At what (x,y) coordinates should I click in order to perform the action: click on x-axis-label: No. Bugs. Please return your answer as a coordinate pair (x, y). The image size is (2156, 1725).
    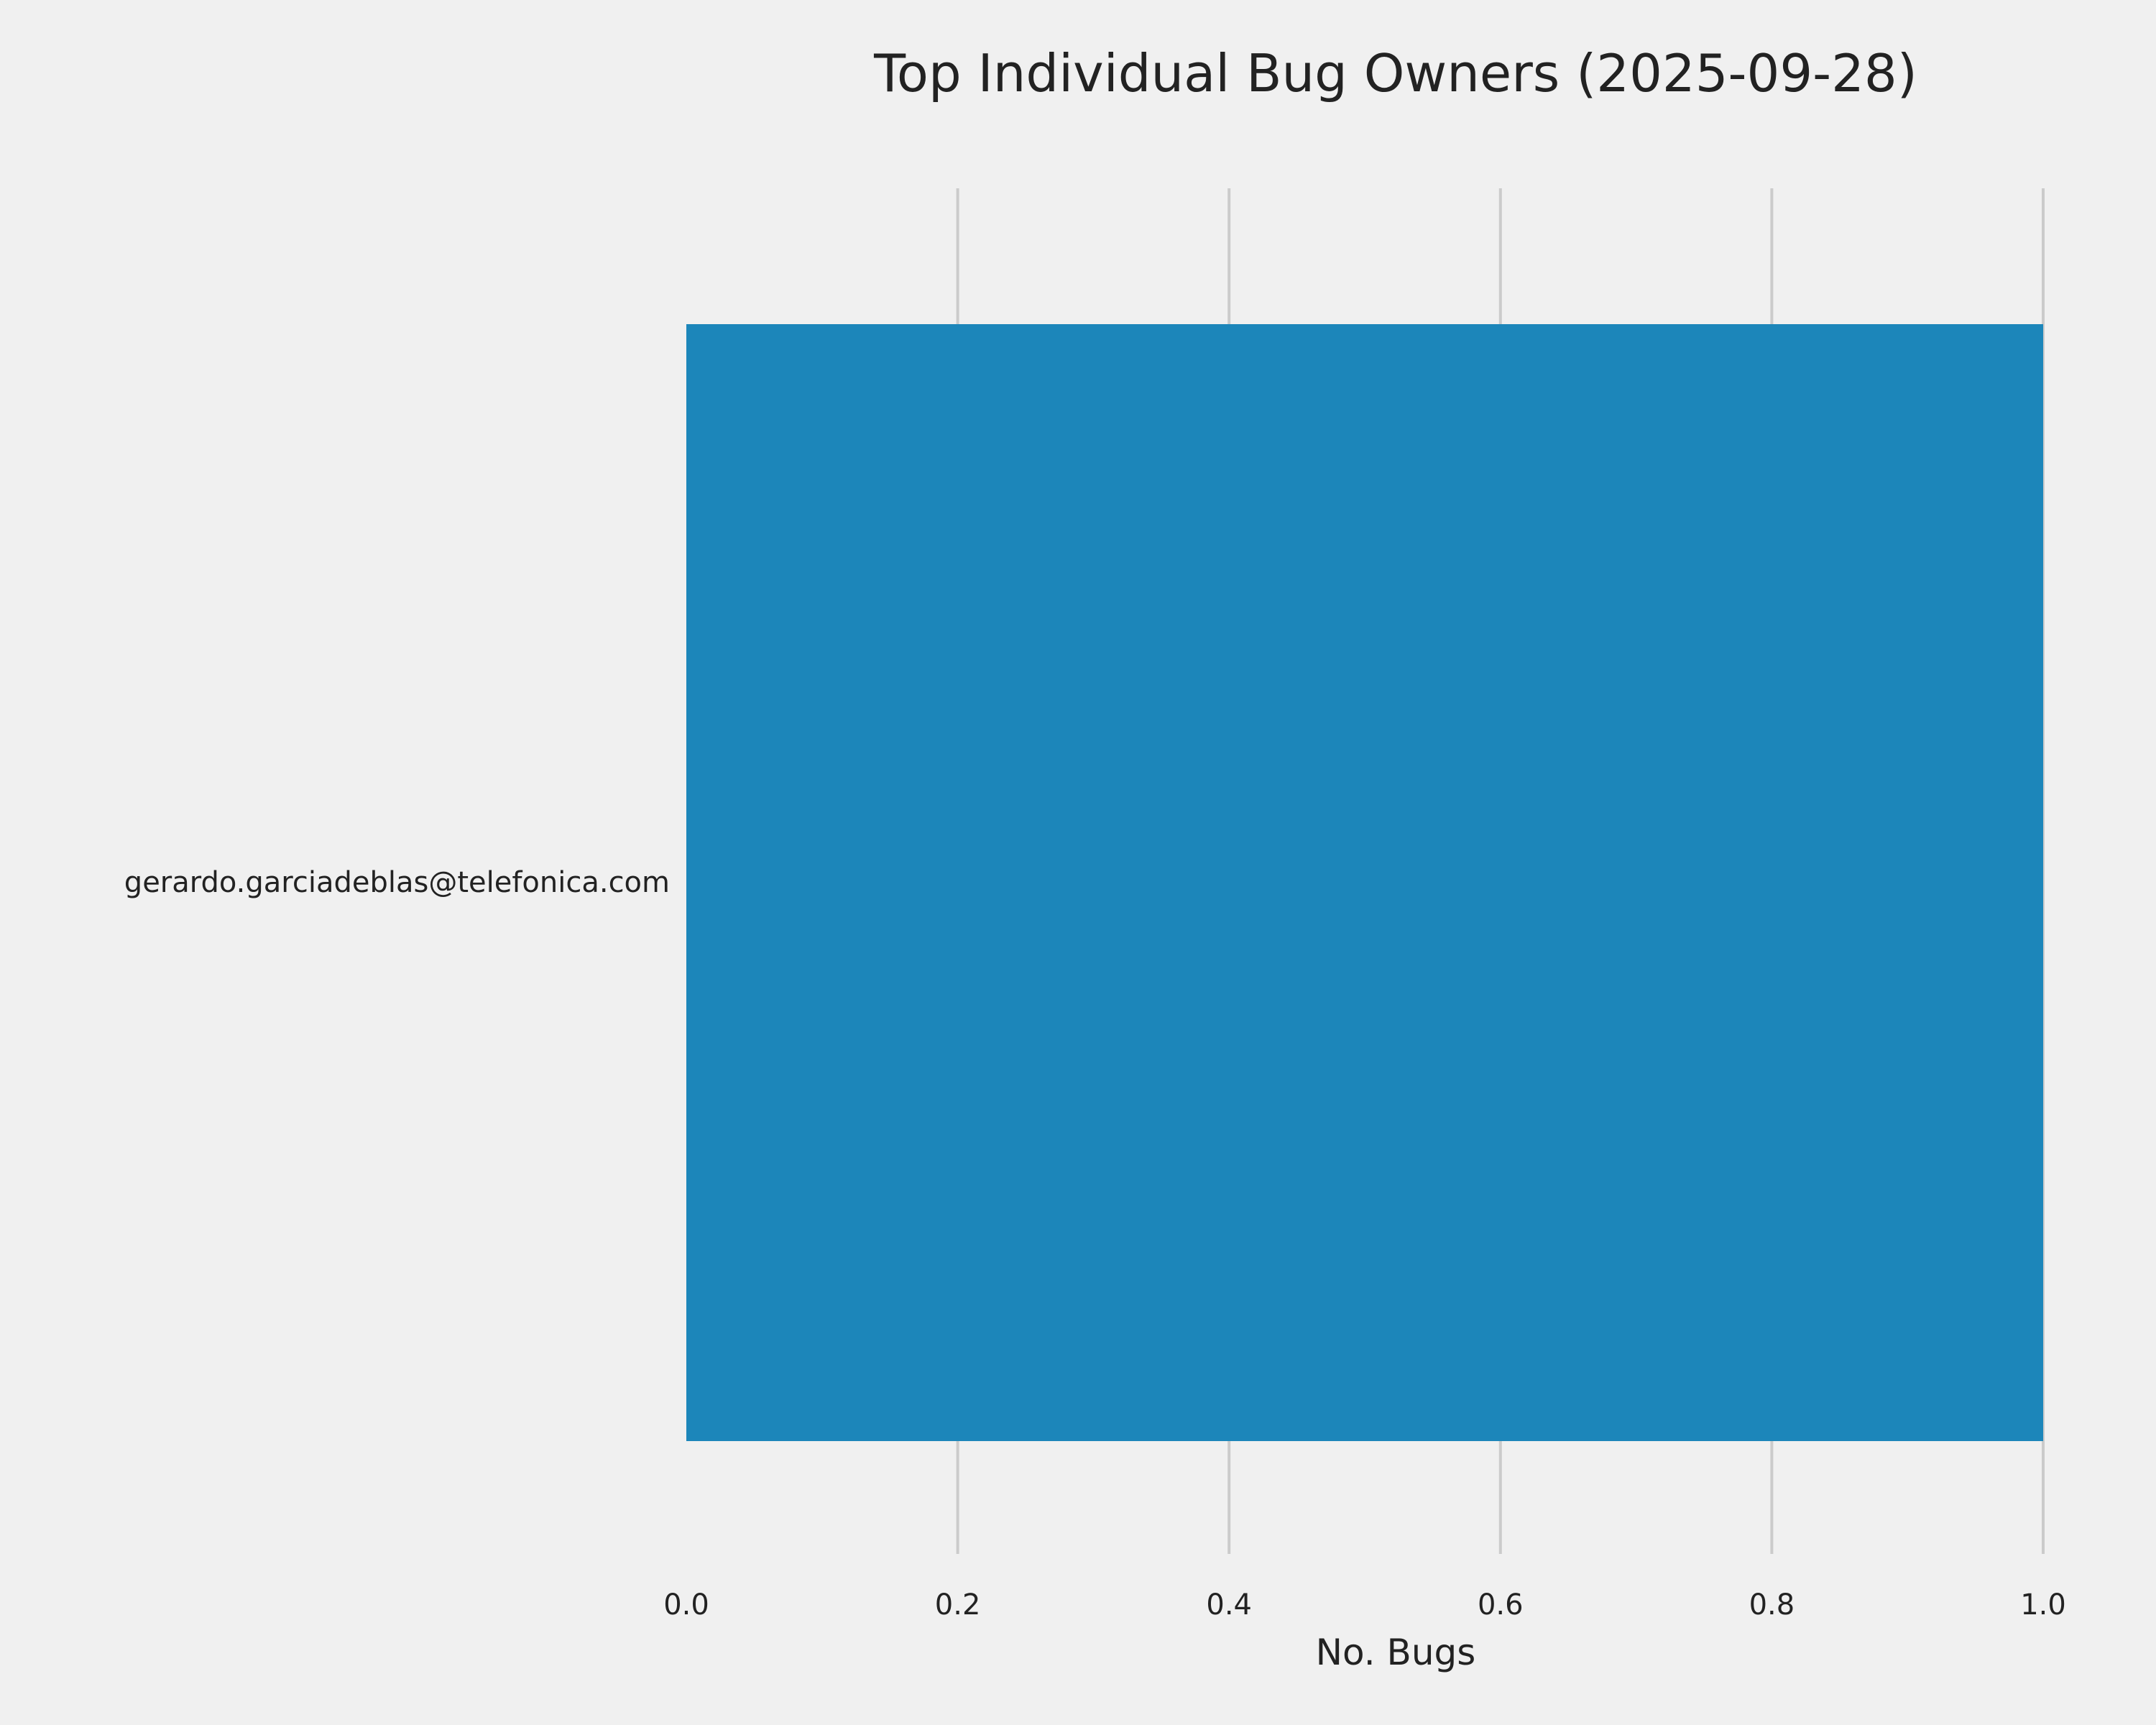
    Looking at the image, I should click on (1395, 1652).